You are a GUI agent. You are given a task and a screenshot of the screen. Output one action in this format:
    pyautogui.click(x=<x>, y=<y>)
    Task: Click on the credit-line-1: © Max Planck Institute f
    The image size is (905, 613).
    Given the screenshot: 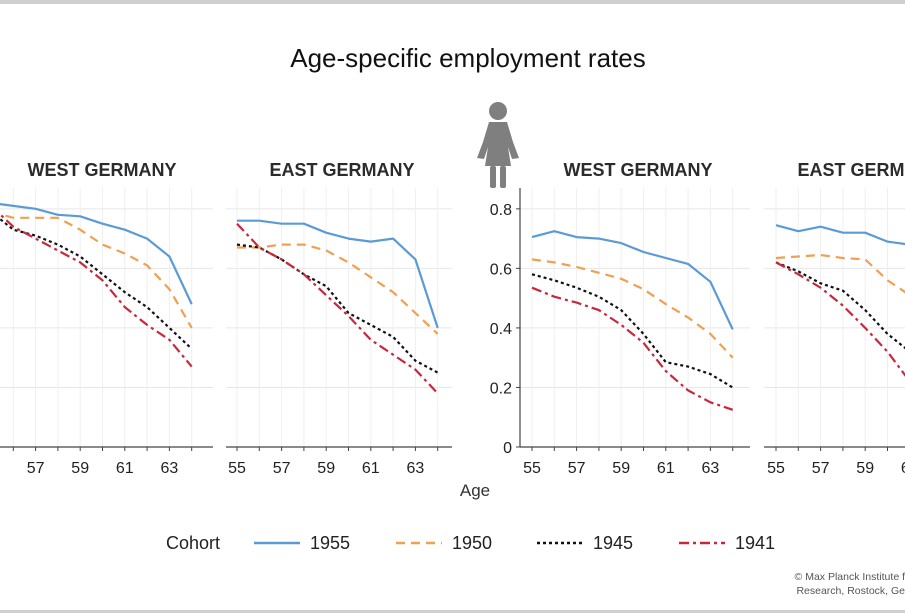 What is the action you would take?
    pyautogui.click(x=850, y=577)
    